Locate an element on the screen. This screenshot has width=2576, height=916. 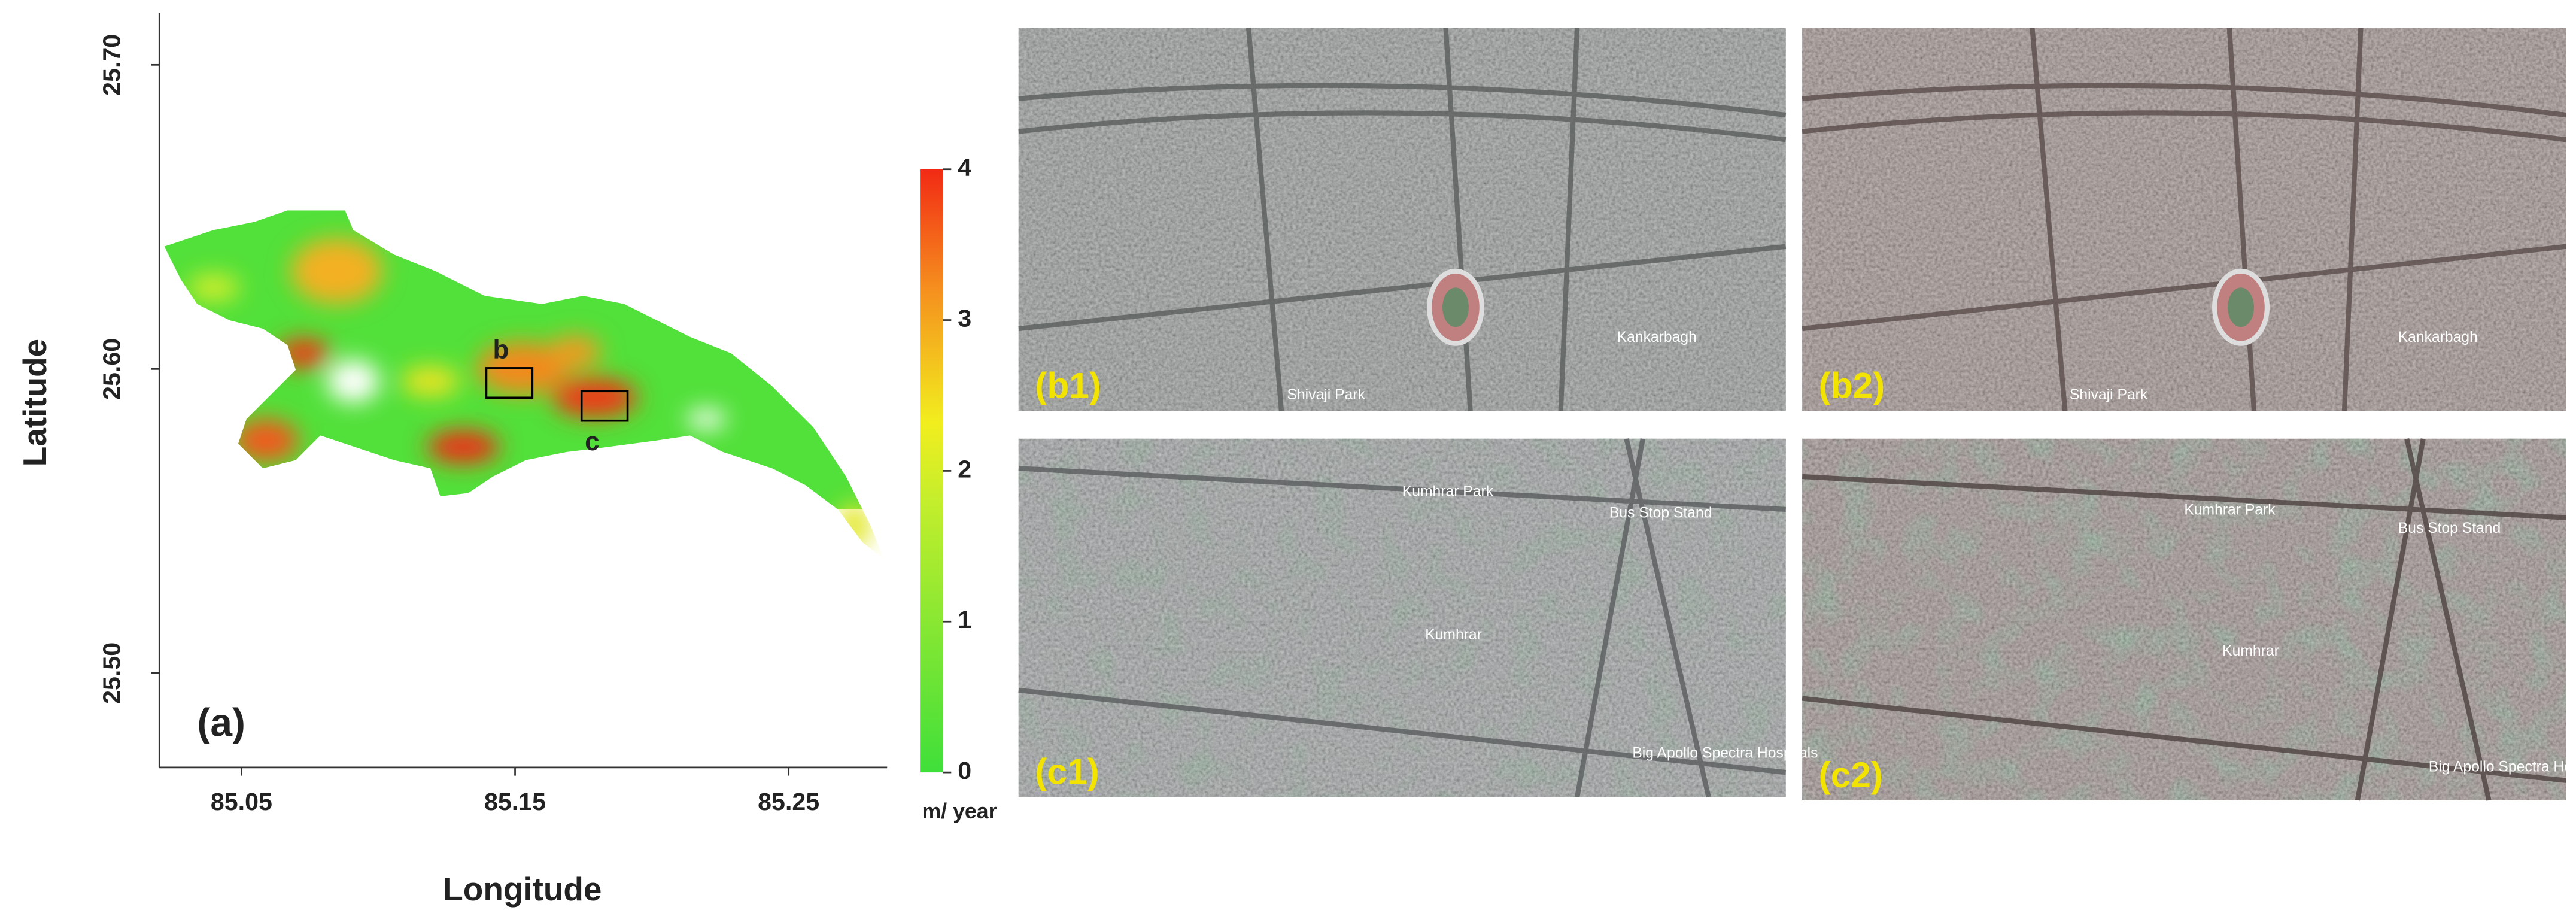
y-tick-label: 25.60 is located at coordinates (111, 369).